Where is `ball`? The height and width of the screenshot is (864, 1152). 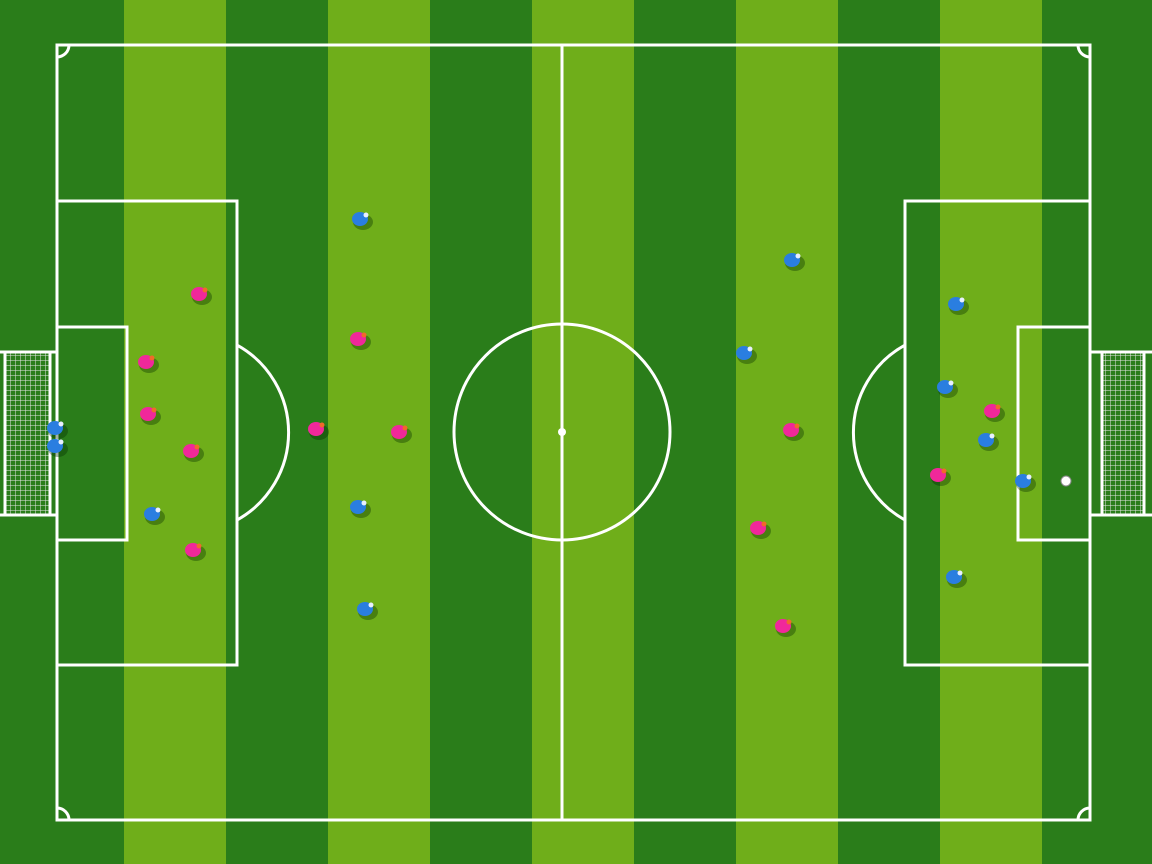
ball is located at coordinates (1066, 481).